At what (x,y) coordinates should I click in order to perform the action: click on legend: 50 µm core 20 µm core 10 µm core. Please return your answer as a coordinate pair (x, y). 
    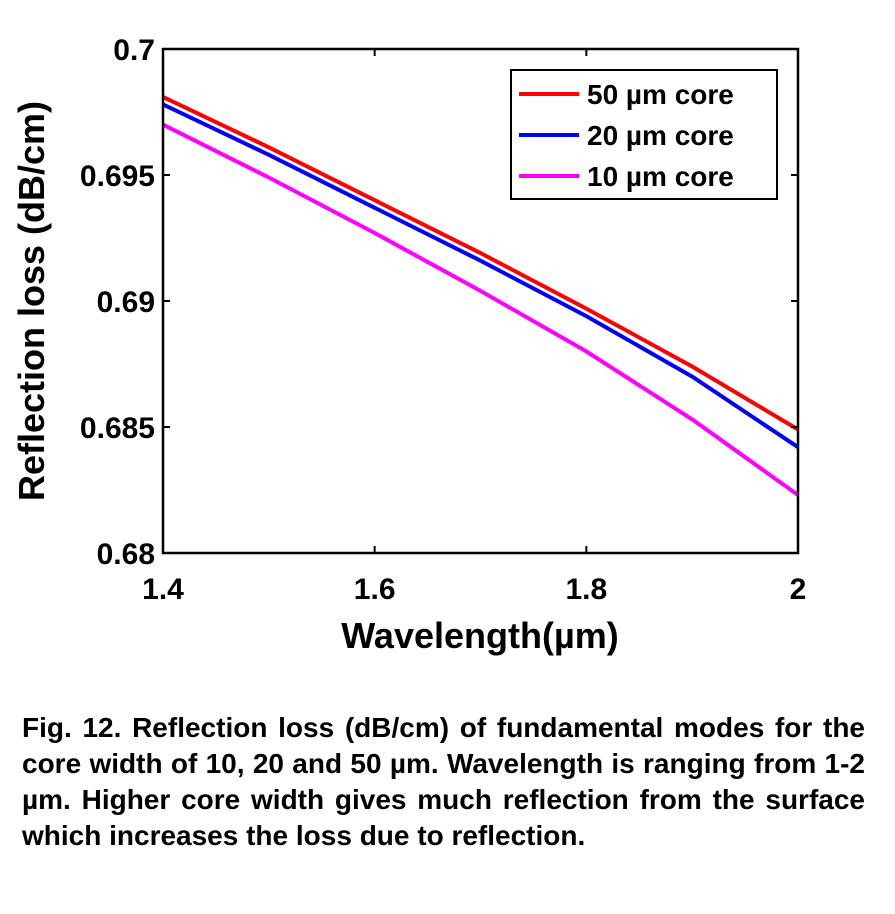
    Looking at the image, I should click on (644, 134).